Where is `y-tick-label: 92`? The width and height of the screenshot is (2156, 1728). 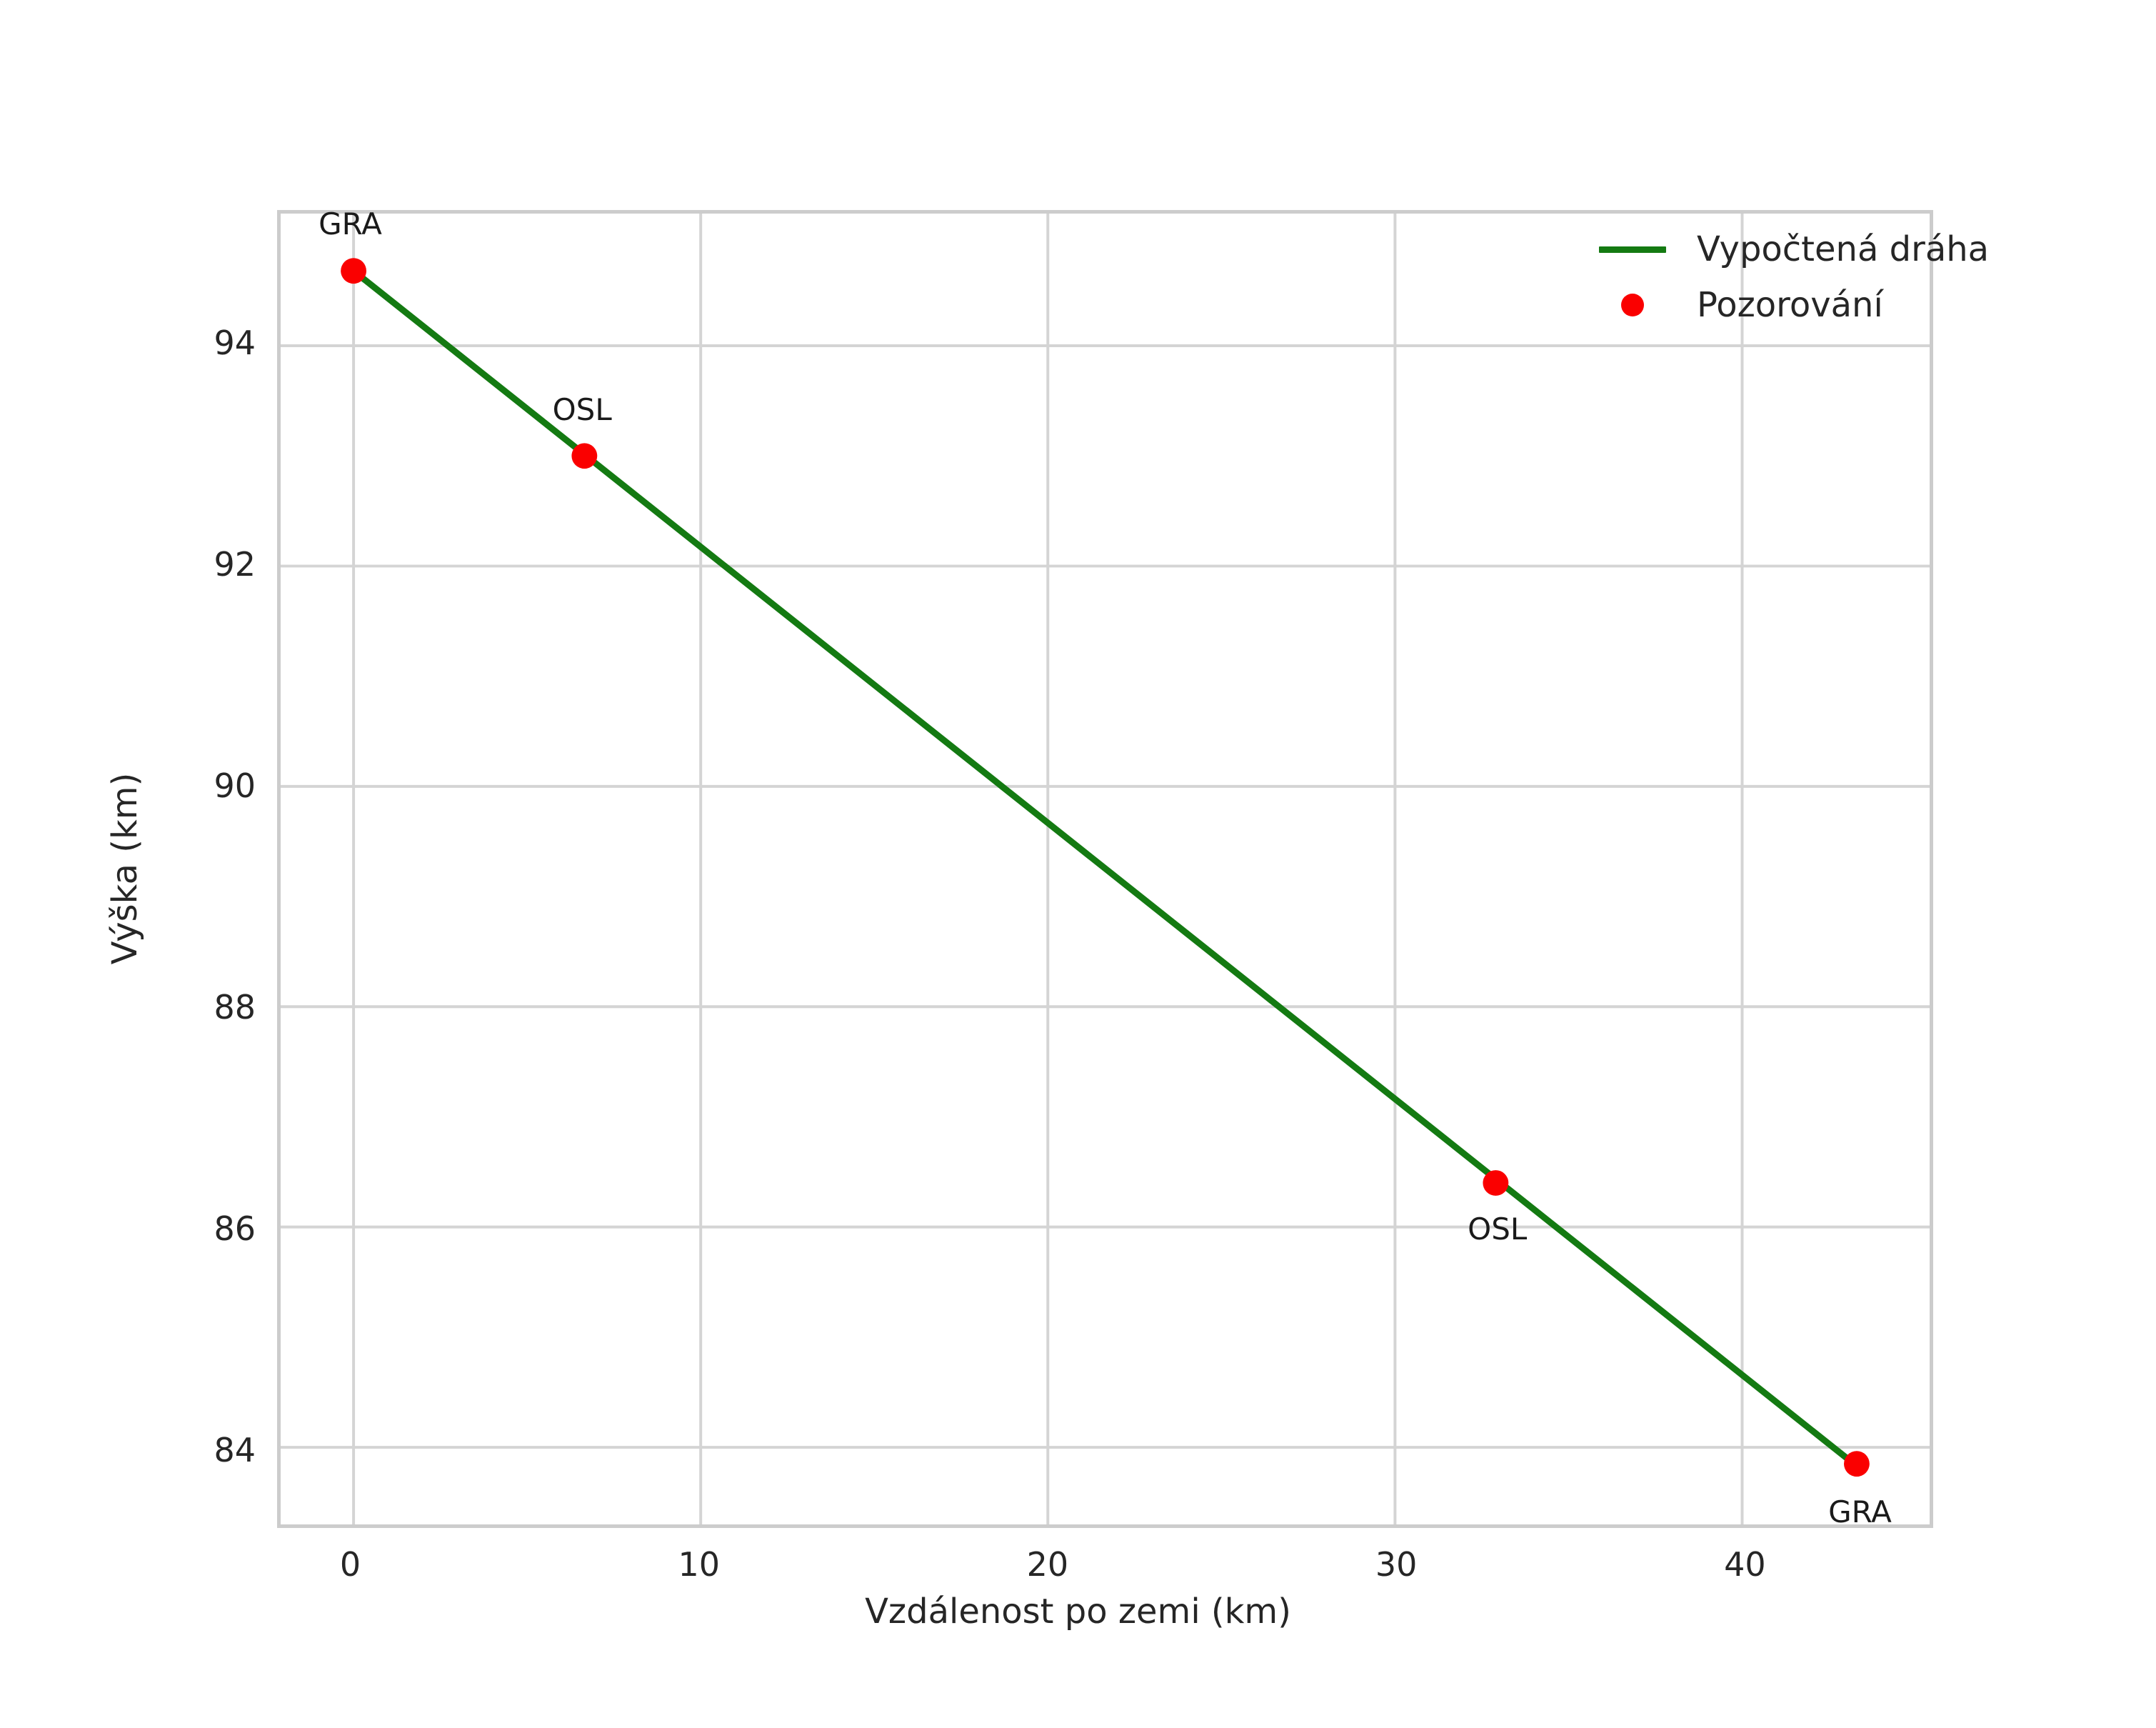 y-tick-label: 92 is located at coordinates (235, 564).